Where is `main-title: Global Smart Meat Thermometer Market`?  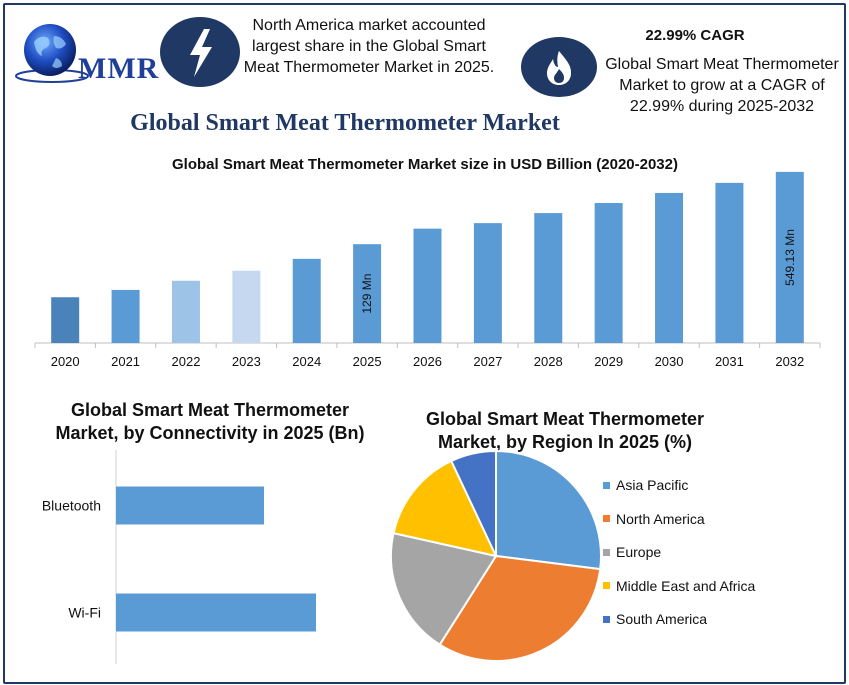
main-title: Global Smart Meat Thermometer Market is located at coordinates (345, 123).